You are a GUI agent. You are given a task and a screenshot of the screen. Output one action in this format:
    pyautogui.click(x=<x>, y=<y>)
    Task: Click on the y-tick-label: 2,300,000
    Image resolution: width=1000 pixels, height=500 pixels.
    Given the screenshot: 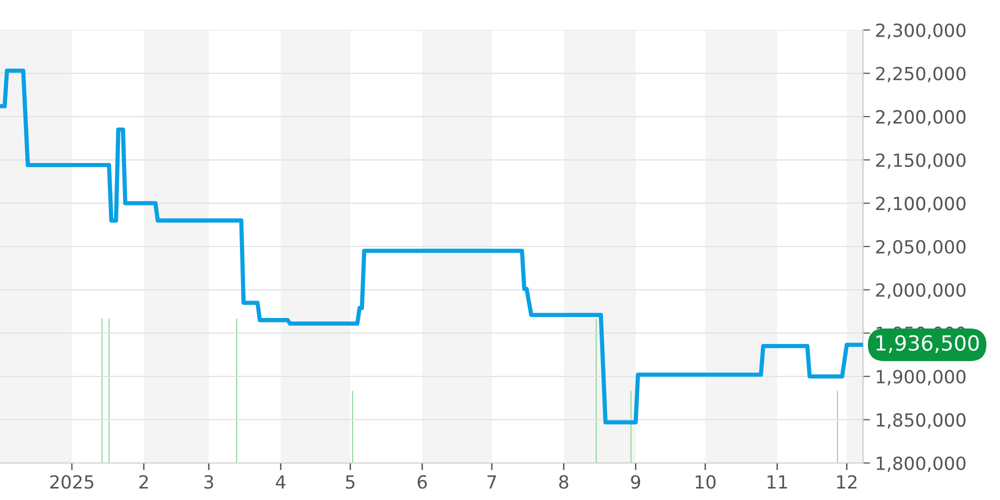 What is the action you would take?
    pyautogui.click(x=921, y=31)
    